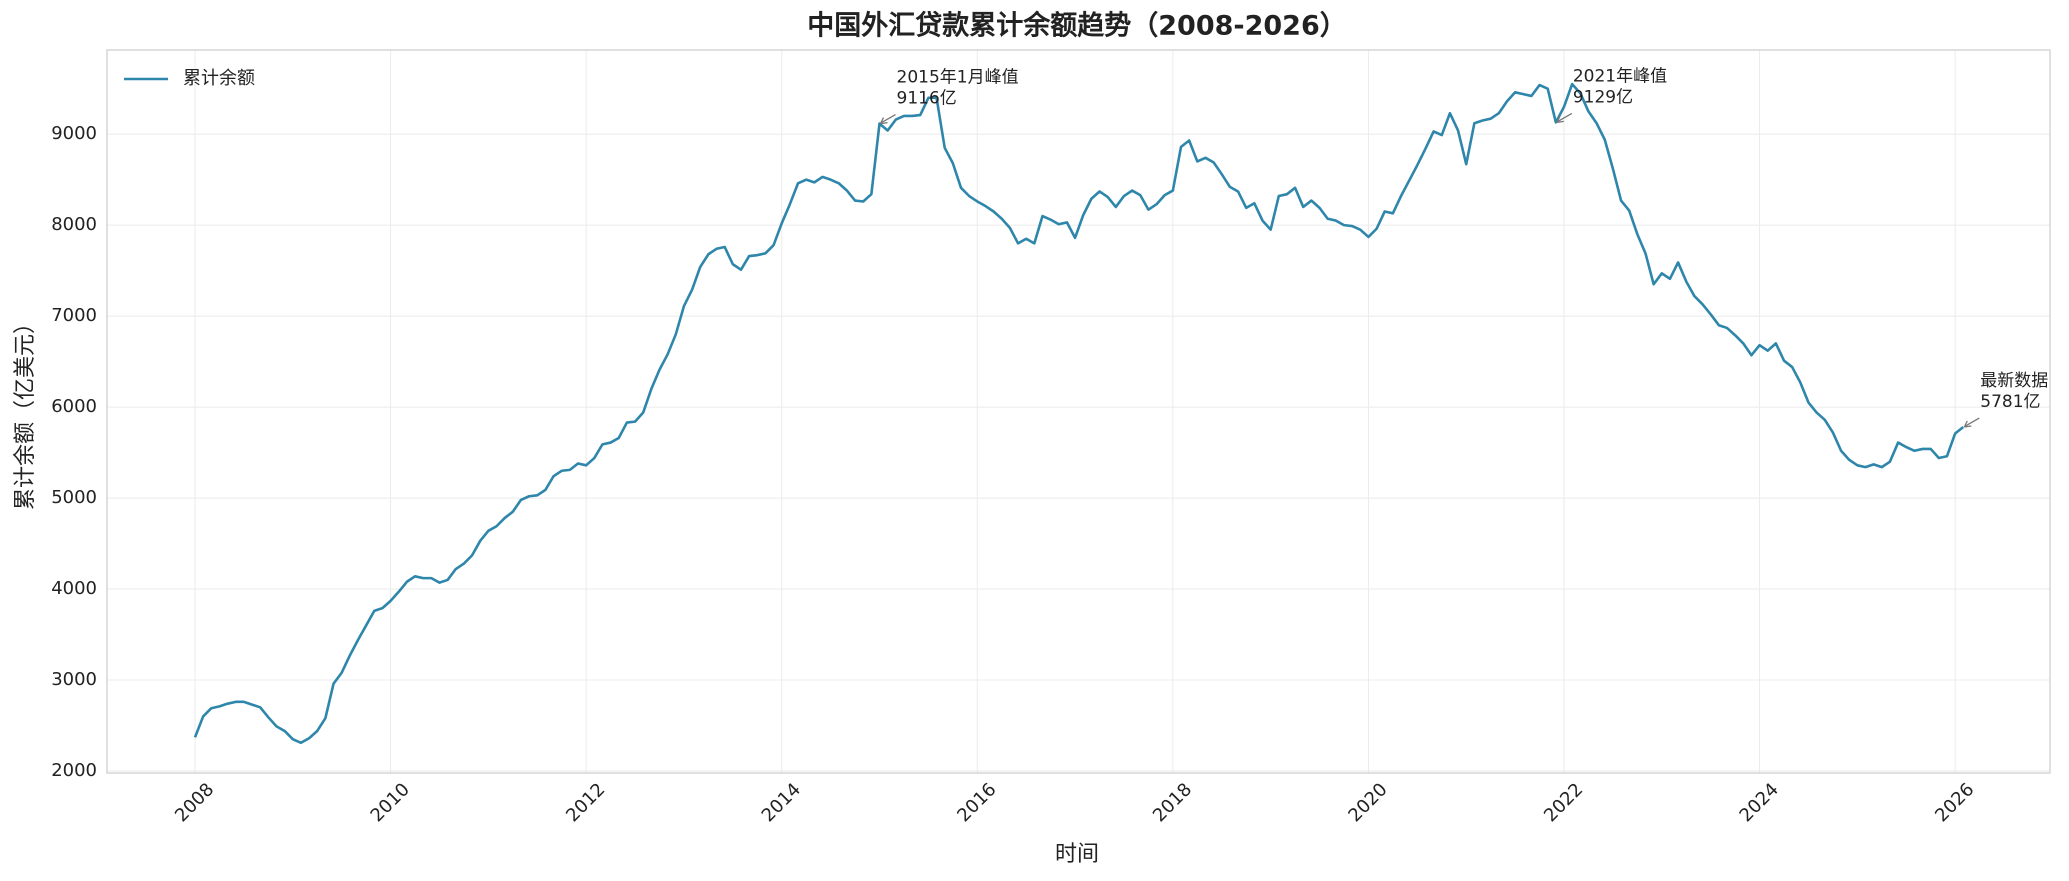  Describe the element at coordinates (976, 802) in the screenshot. I see `x-tick-label: 2016` at that location.